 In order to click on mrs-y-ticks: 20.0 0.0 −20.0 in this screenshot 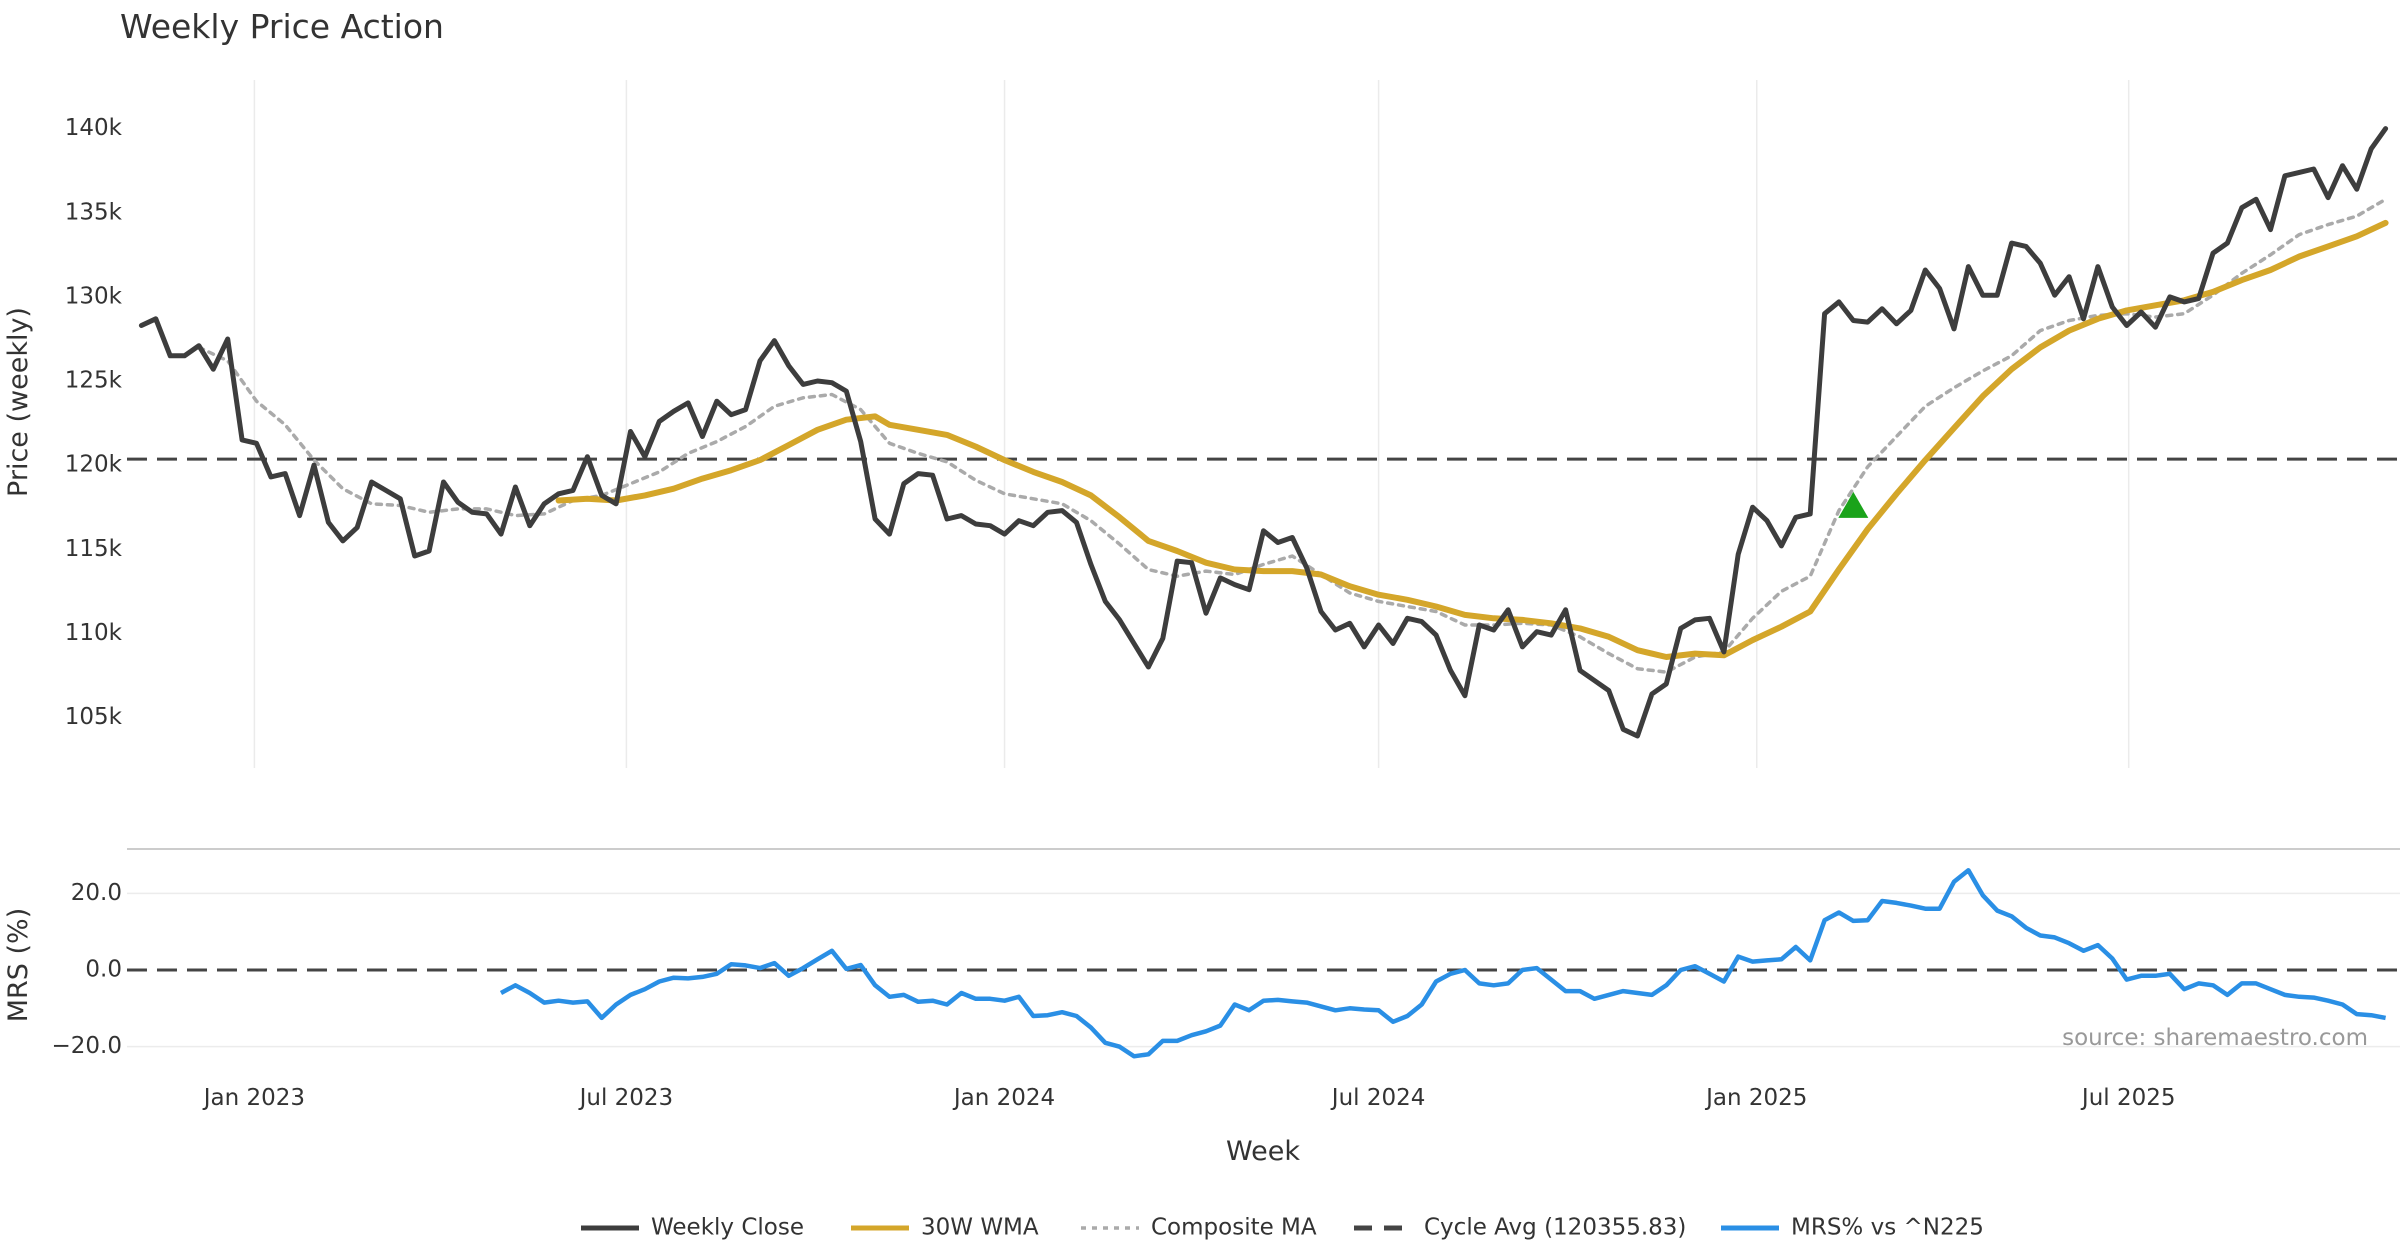, I will do `click(87, 969)`.